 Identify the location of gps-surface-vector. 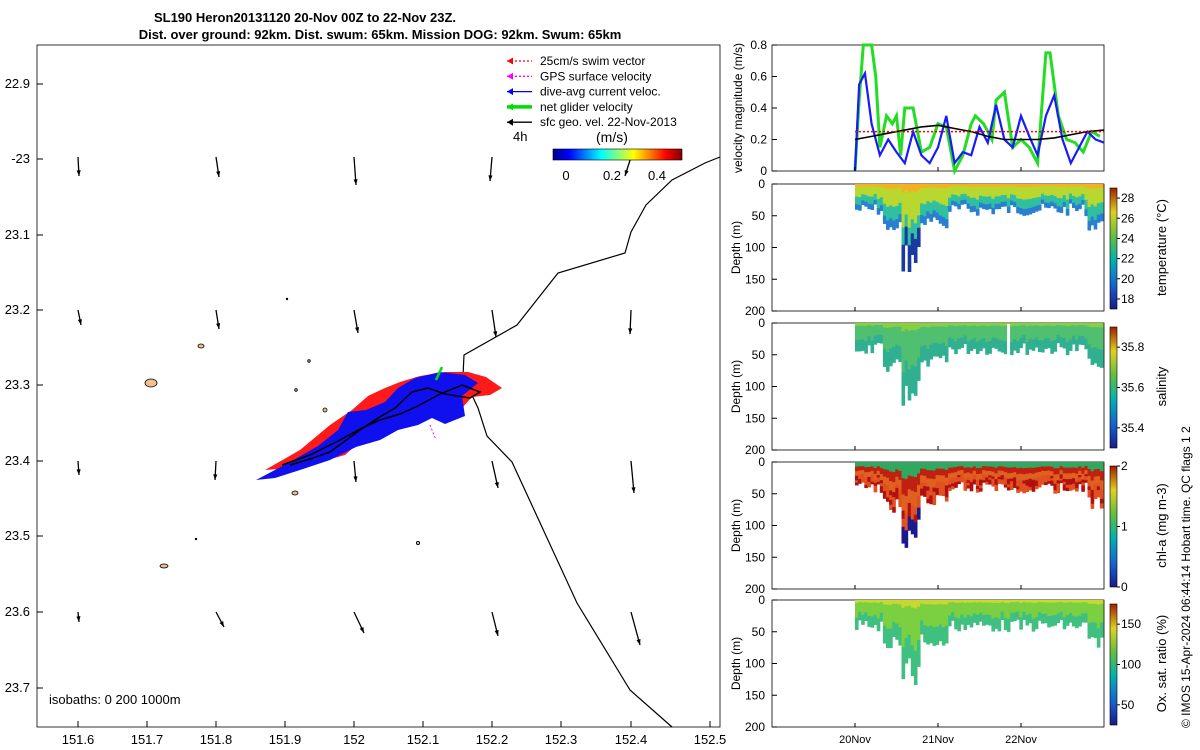
(433, 432).